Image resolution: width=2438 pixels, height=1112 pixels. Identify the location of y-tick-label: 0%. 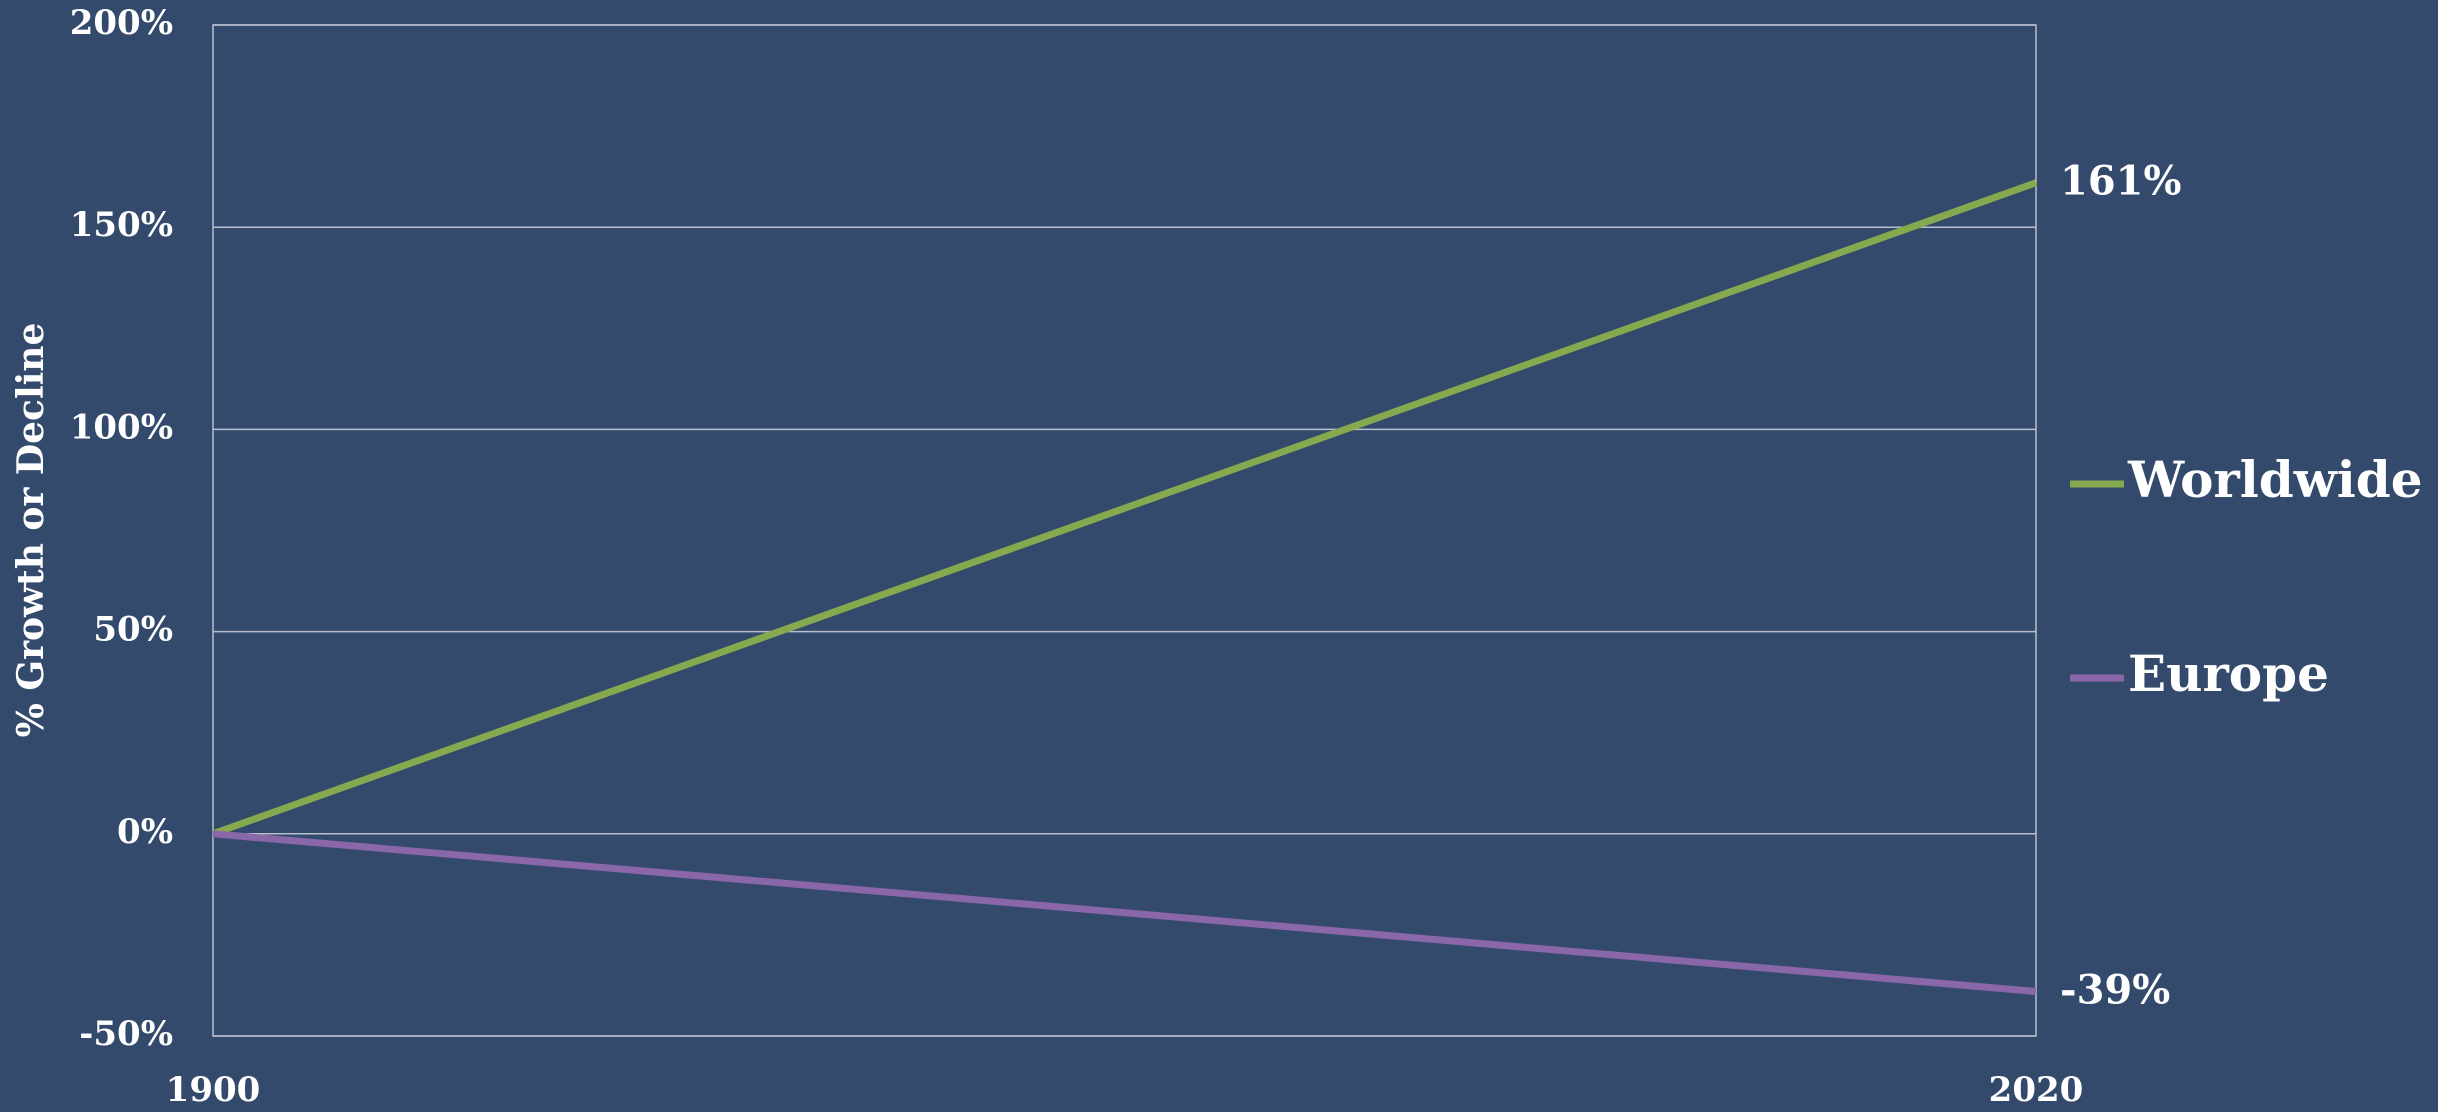
(145, 832).